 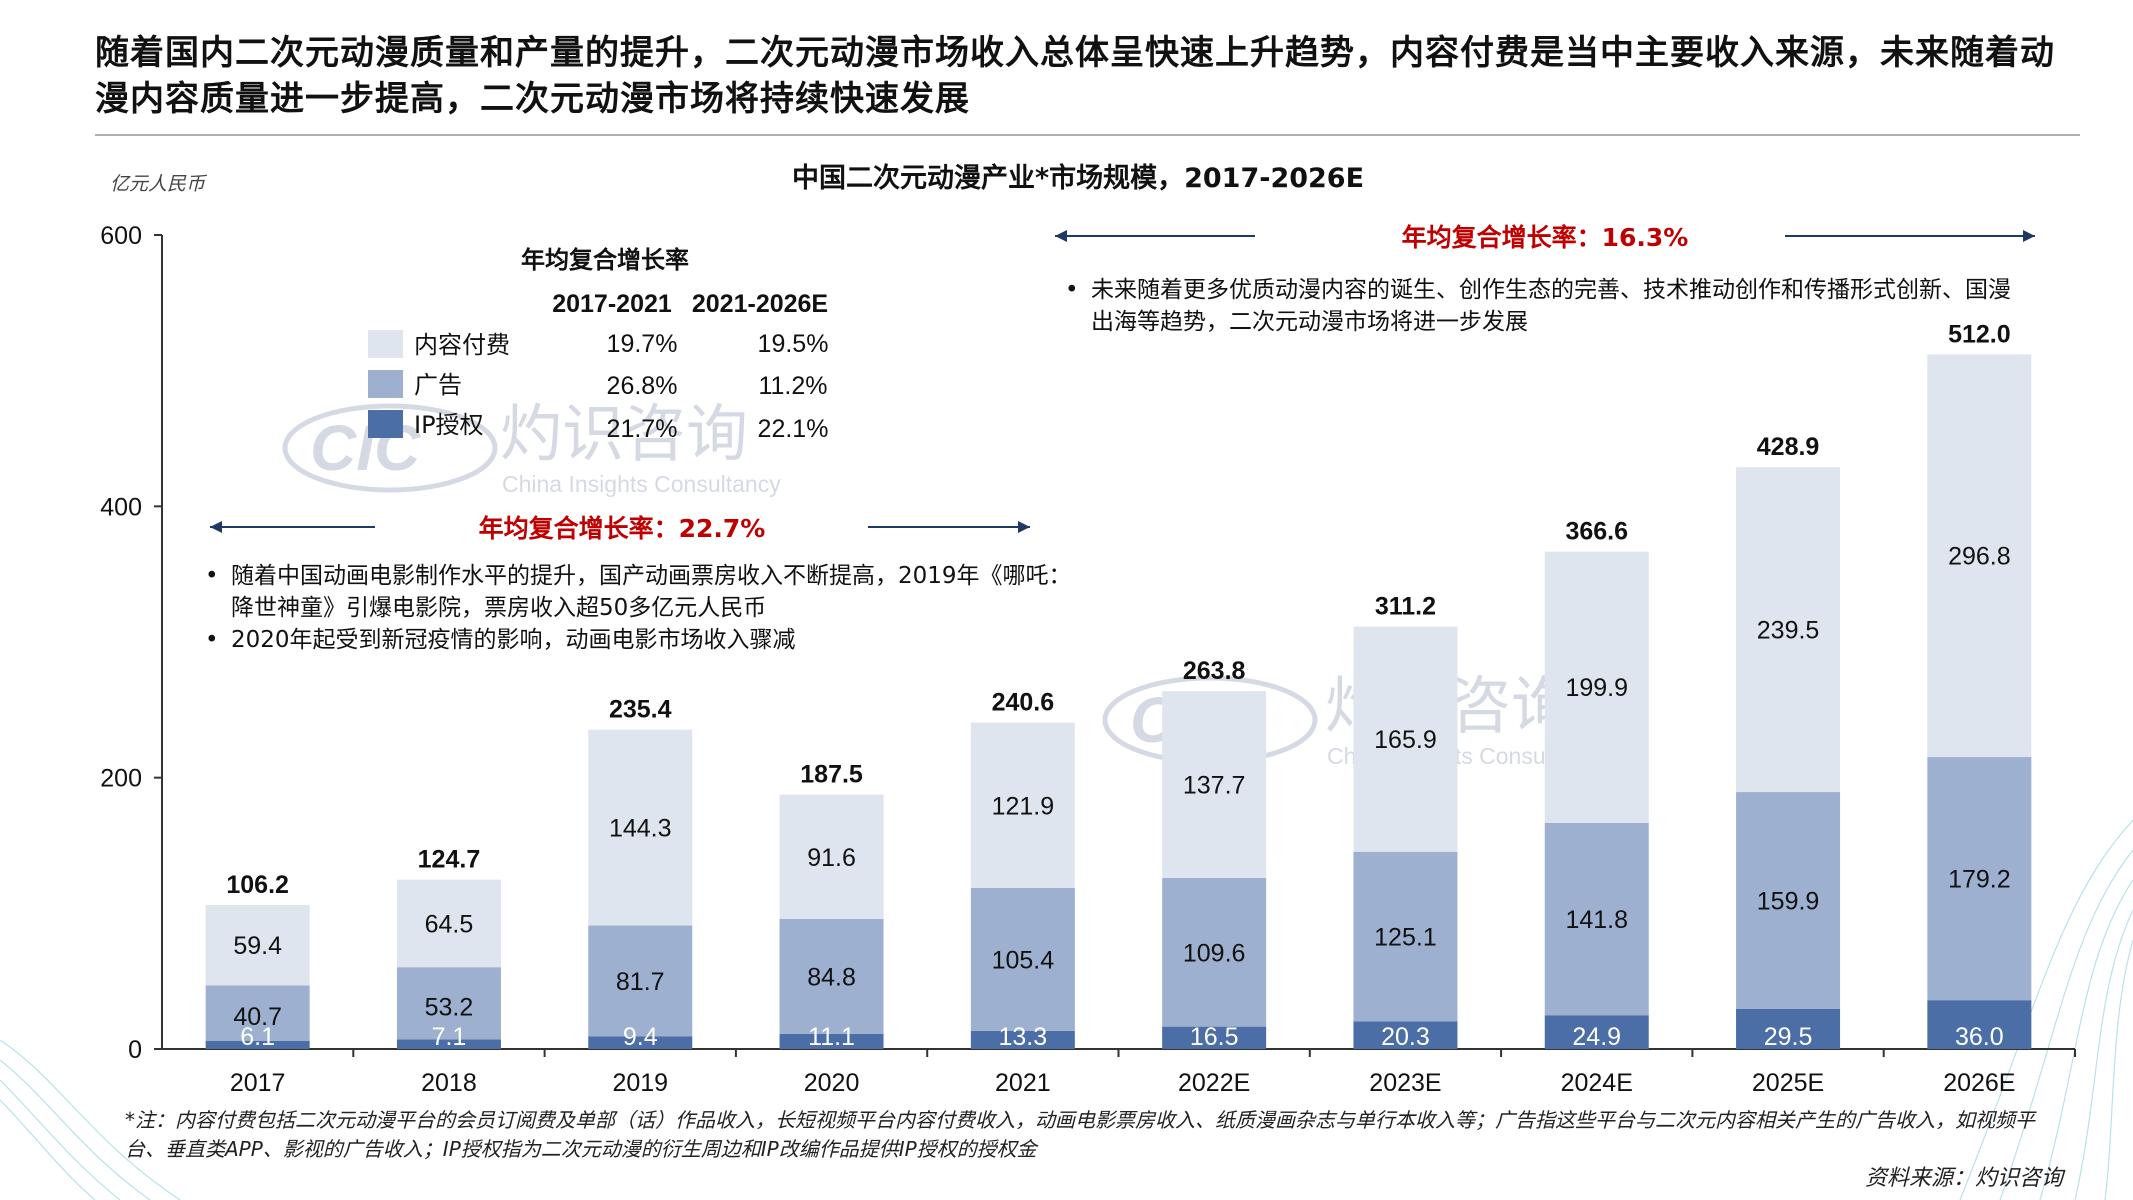 I want to click on data-label: 137.7, so click(x=1214, y=786).